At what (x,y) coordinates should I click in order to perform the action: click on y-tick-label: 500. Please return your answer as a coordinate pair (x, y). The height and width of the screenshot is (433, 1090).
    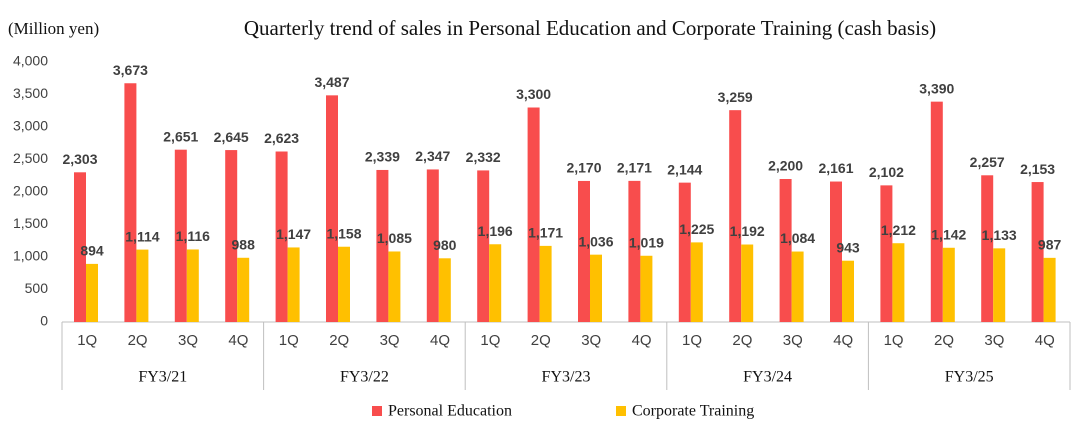
    Looking at the image, I should click on (37, 288).